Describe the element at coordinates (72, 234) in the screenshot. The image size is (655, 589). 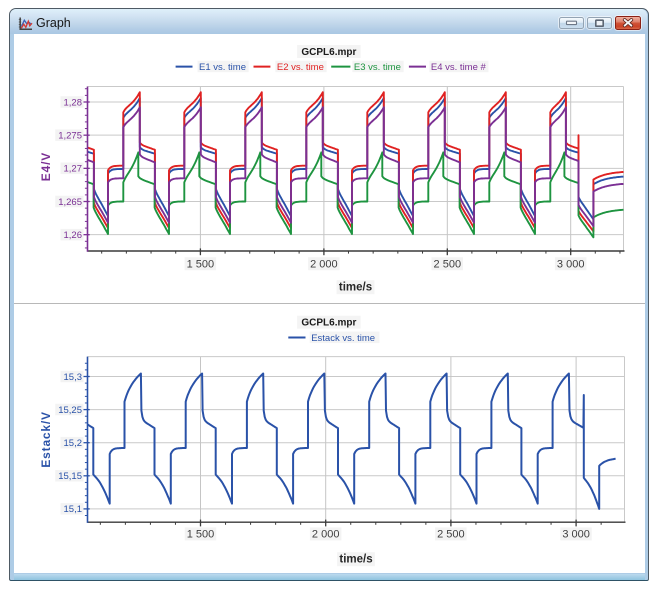
I see `svg-text: 1,26` at that location.